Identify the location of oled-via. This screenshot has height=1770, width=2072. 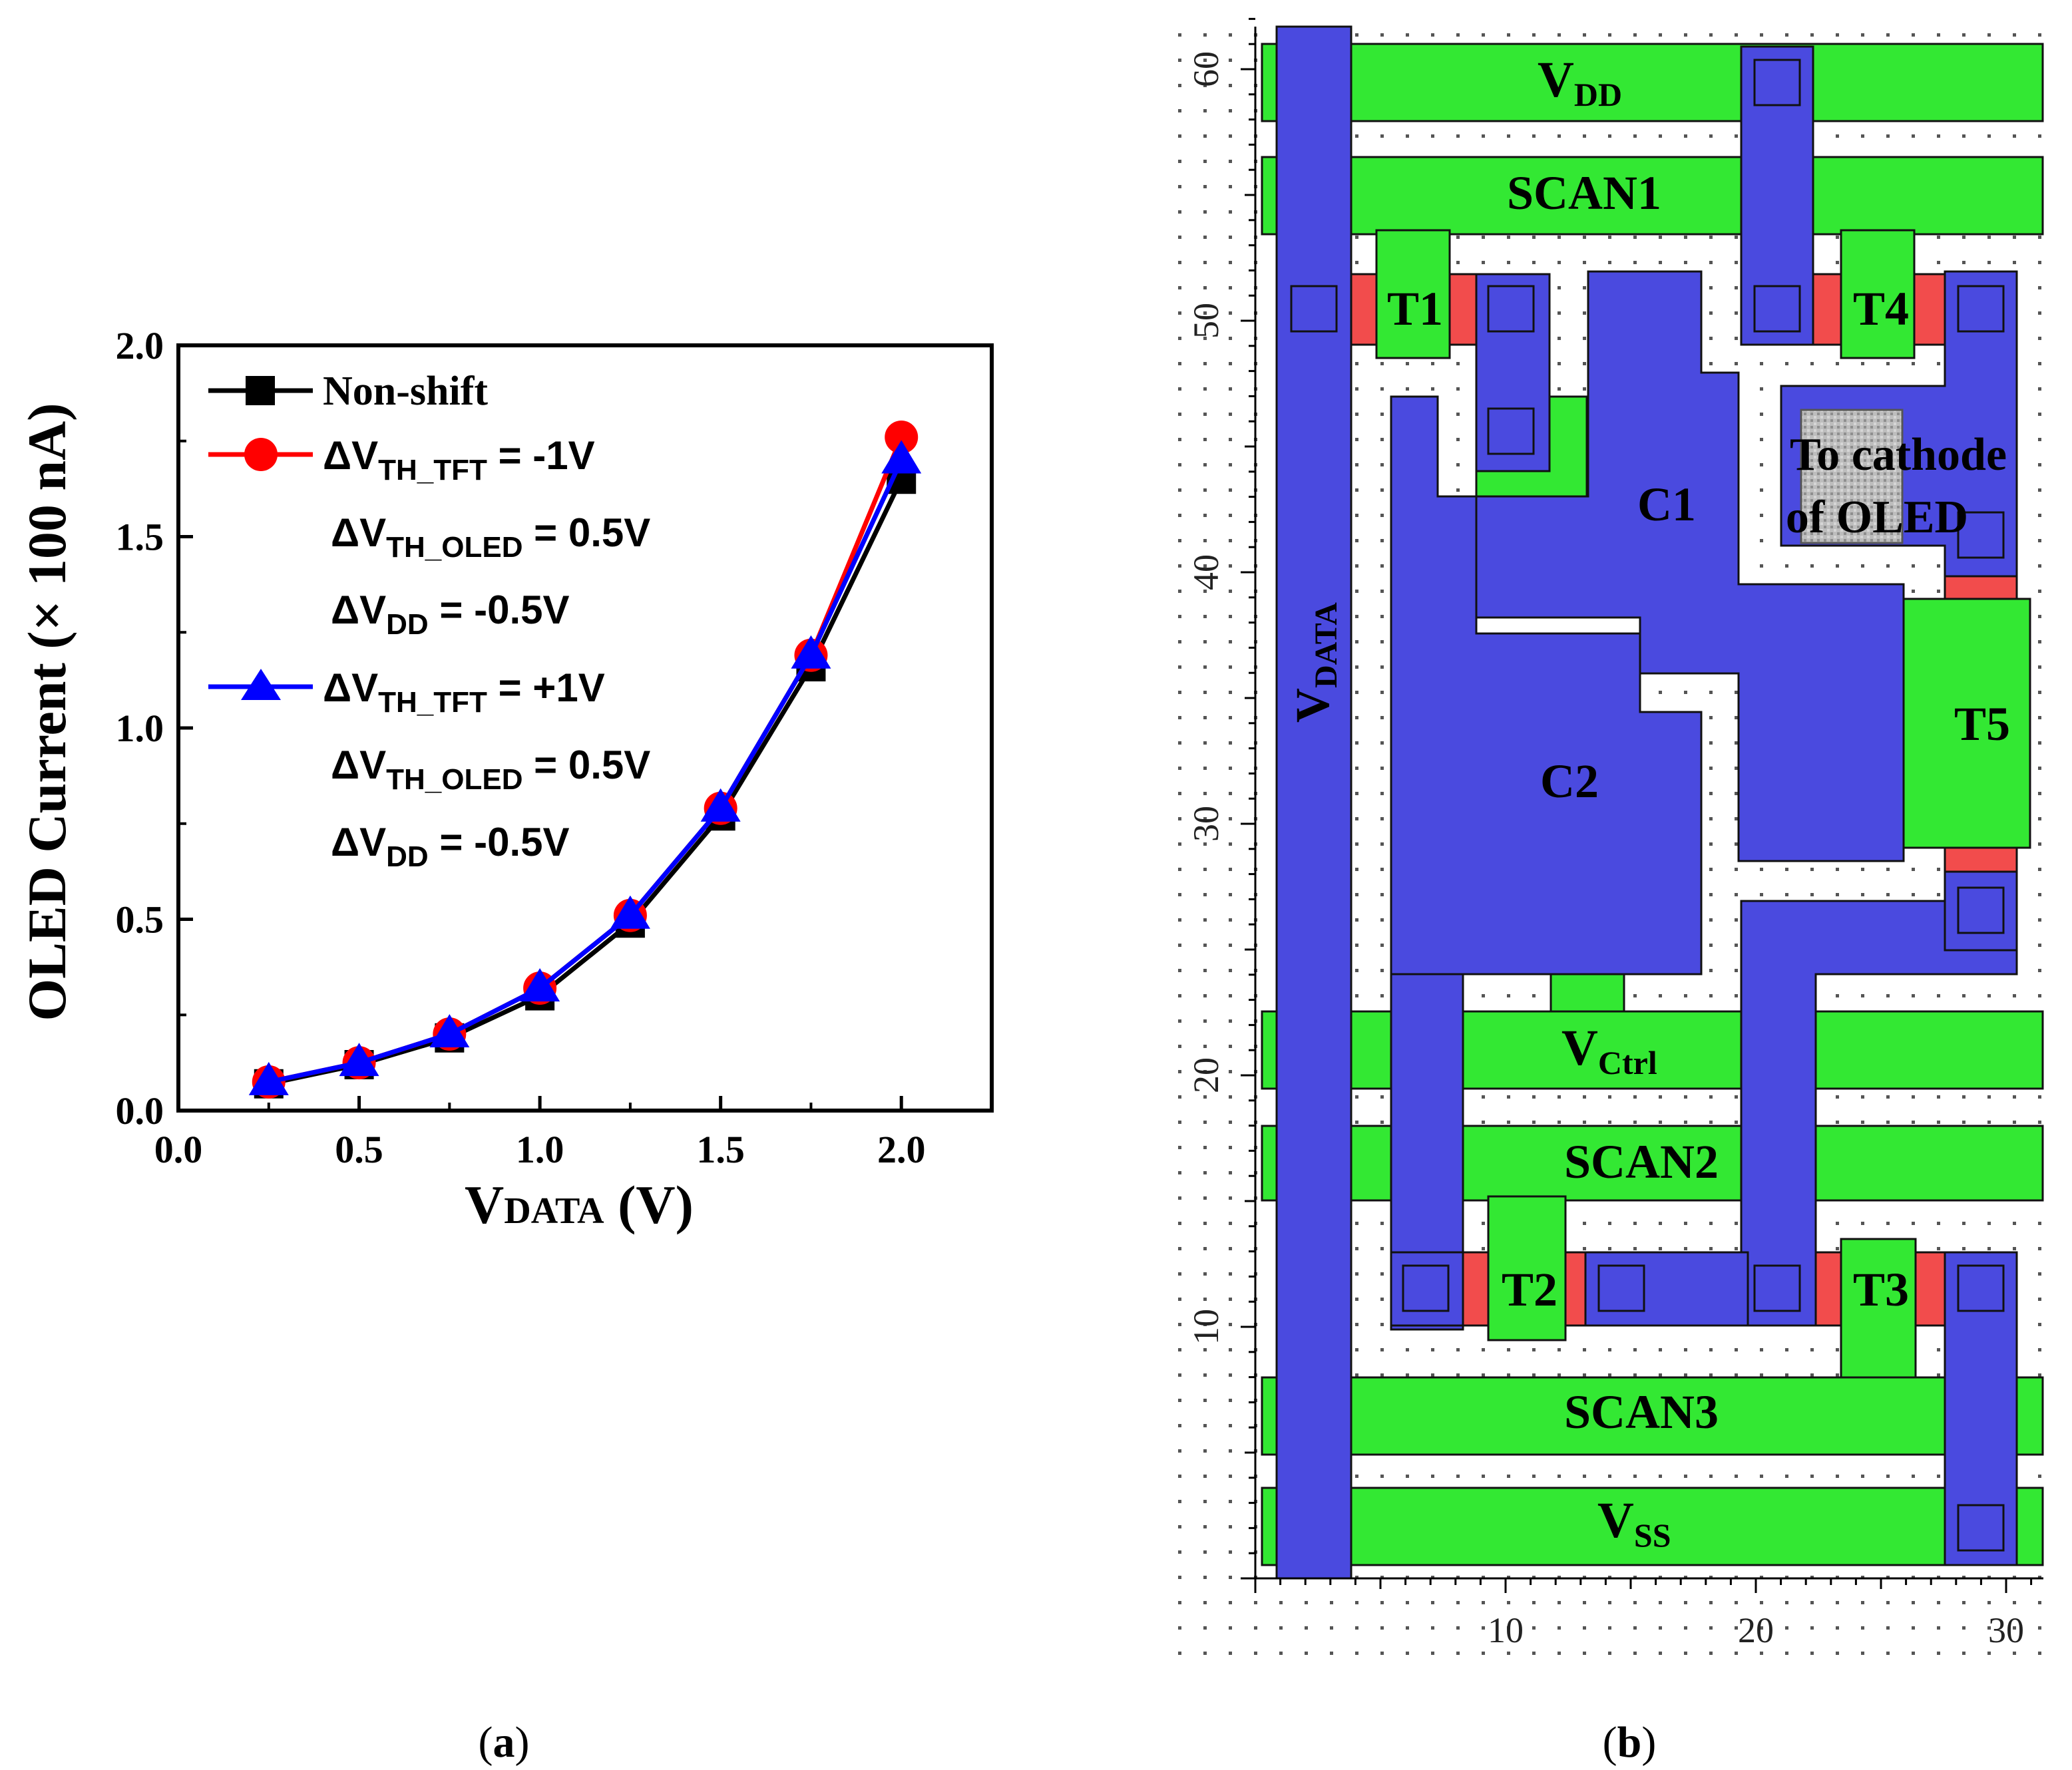
(1852, 476).